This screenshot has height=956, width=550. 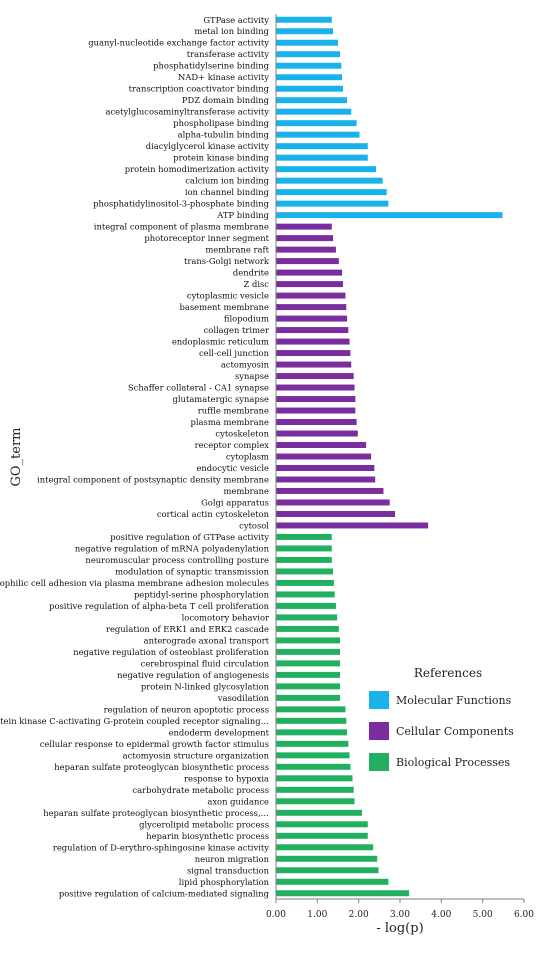 What do you see at coordinates (243, 698) in the screenshot?
I see `category-label: vasodilation` at bounding box center [243, 698].